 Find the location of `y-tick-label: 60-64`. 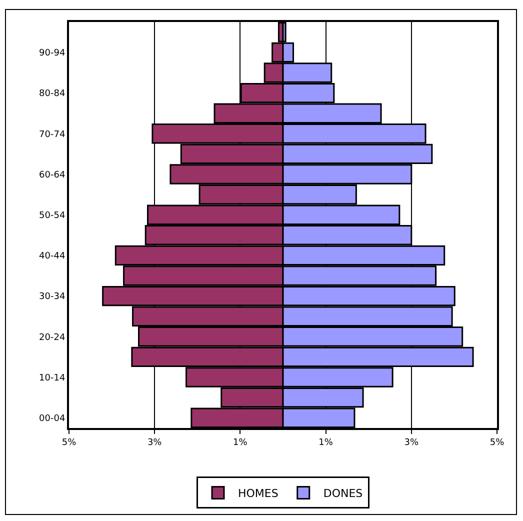

y-tick-label: 60-64 is located at coordinates (52, 175).